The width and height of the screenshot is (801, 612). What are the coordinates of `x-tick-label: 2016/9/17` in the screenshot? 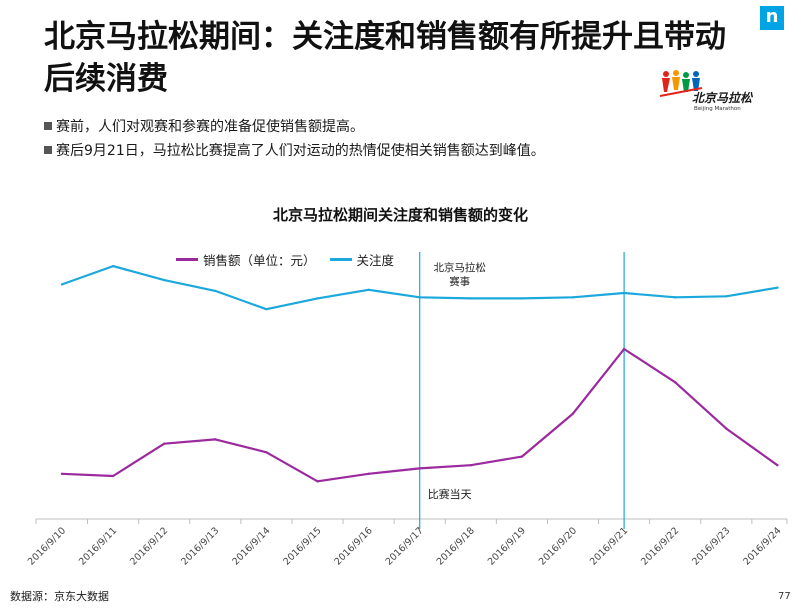 It's located at (405, 546).